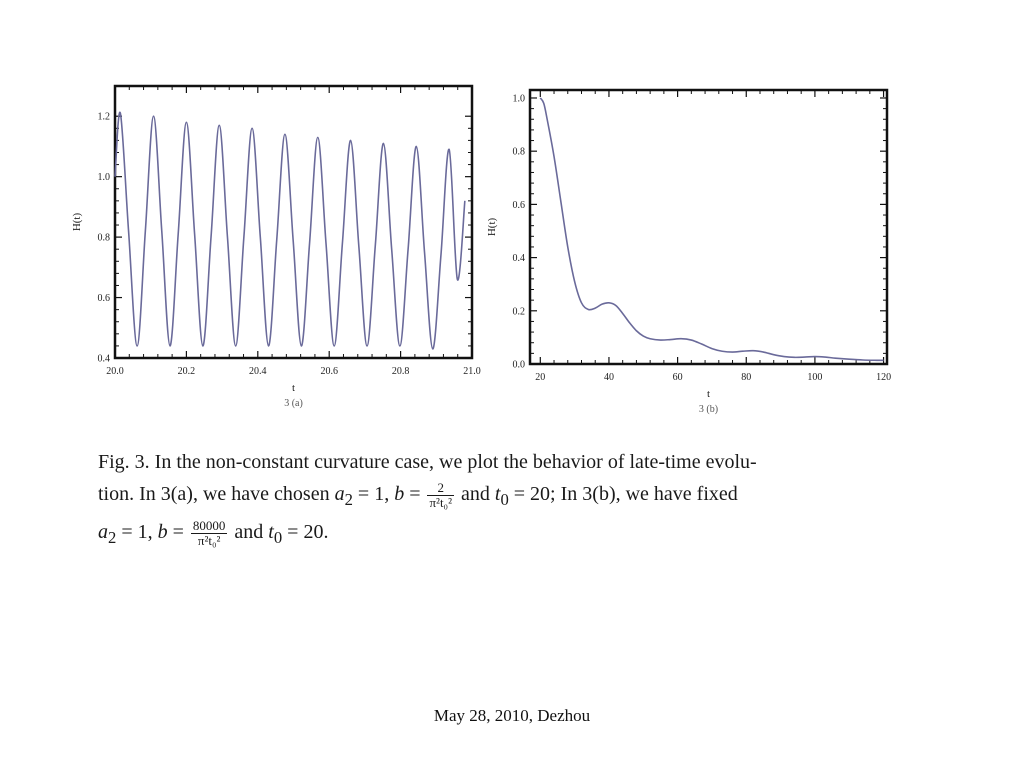 This screenshot has width=1024, height=768. I want to click on chart-3a-ytick-label: 1.0, so click(104, 177).